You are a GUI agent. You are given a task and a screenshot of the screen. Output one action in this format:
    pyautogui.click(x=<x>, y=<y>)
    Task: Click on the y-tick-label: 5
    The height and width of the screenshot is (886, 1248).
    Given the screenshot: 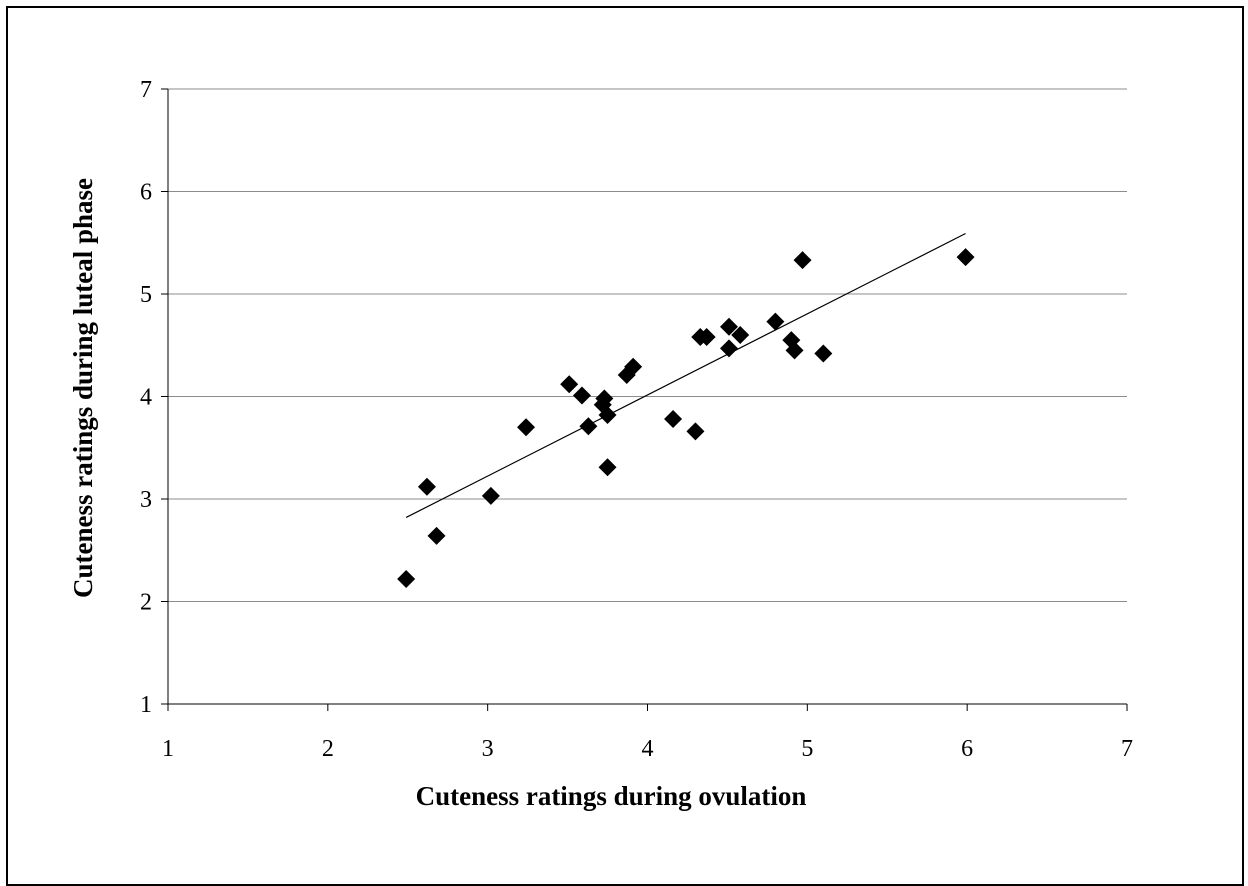 What is the action you would take?
    pyautogui.click(x=146, y=295)
    